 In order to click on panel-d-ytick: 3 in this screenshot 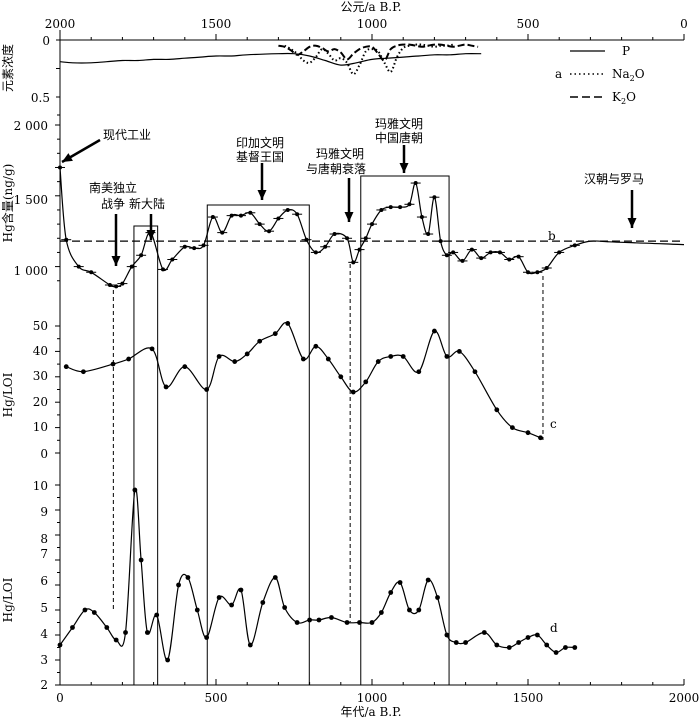, I will do `click(44, 660)`.